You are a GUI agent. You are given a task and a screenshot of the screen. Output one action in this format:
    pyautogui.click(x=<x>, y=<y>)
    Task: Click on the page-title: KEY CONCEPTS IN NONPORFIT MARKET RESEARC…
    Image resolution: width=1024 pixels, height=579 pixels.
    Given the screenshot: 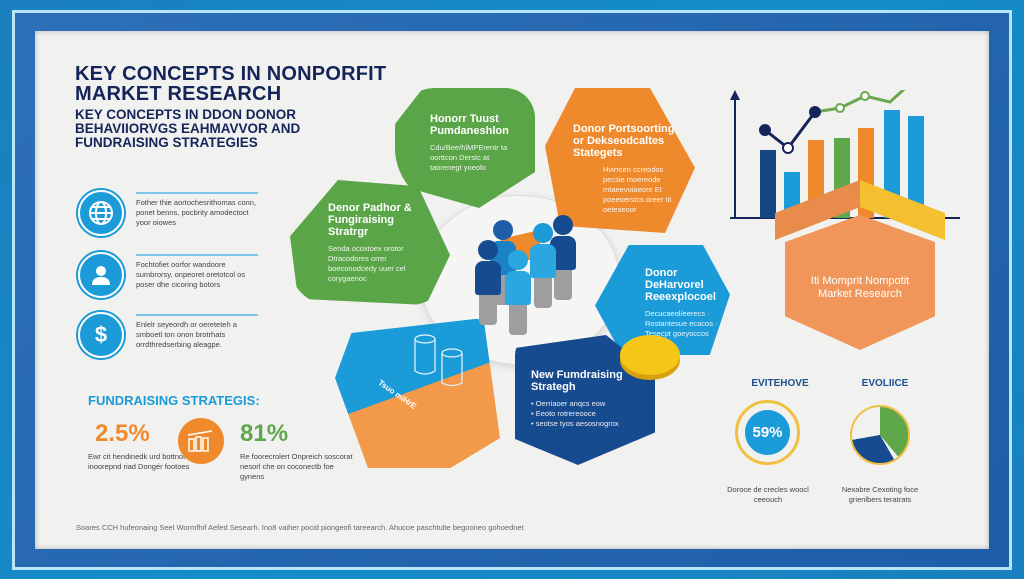 What is the action you would take?
    pyautogui.click(x=231, y=84)
    